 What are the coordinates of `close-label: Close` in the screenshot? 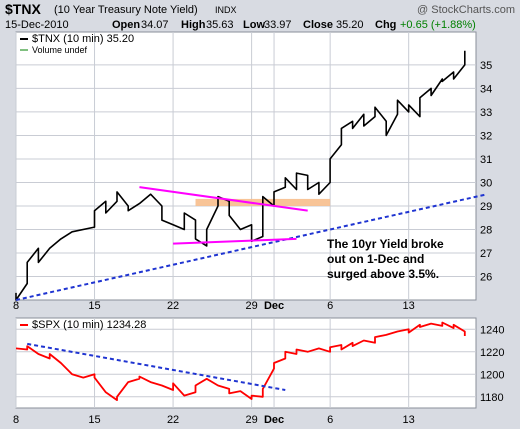 It's located at (318, 25).